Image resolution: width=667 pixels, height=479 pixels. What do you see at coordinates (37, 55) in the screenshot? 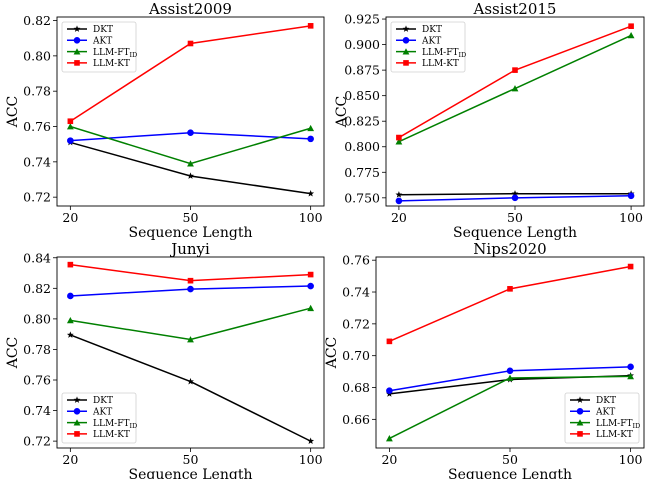
I see `y-tick-label: 0.80` at bounding box center [37, 55].